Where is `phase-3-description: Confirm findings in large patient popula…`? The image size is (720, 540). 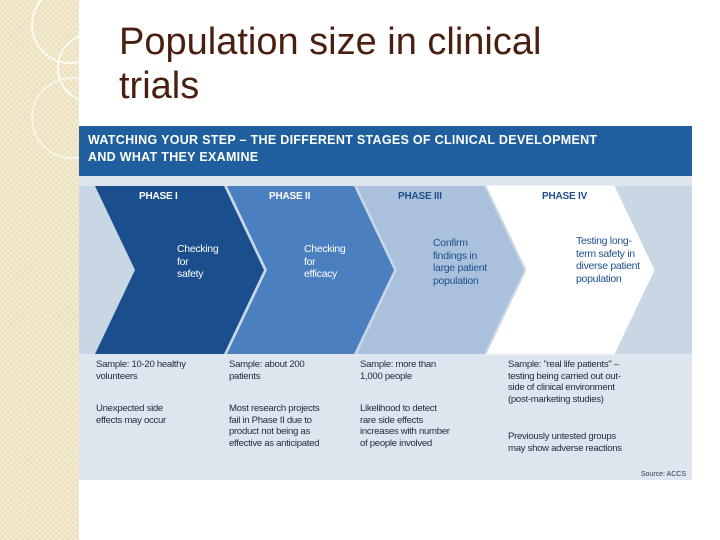
phase-3-description: Confirm findings in large patient popula… is located at coordinates (460, 262).